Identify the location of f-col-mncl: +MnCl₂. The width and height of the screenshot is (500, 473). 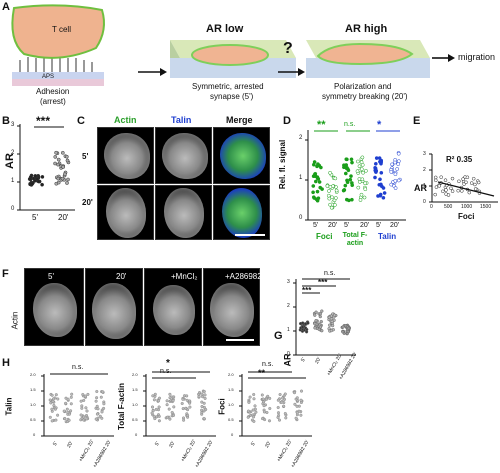
(184, 276).